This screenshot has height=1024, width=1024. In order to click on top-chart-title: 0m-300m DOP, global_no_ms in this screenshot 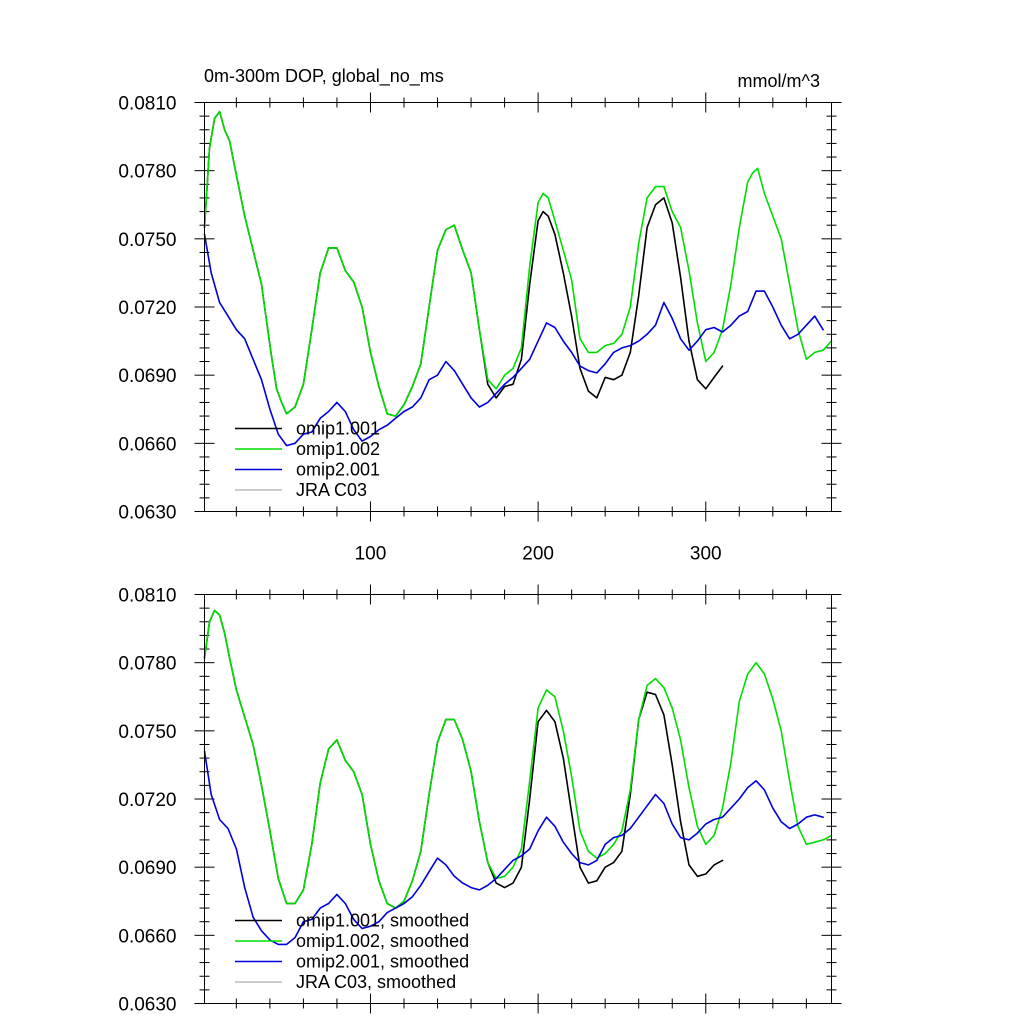, I will do `click(324, 76)`.